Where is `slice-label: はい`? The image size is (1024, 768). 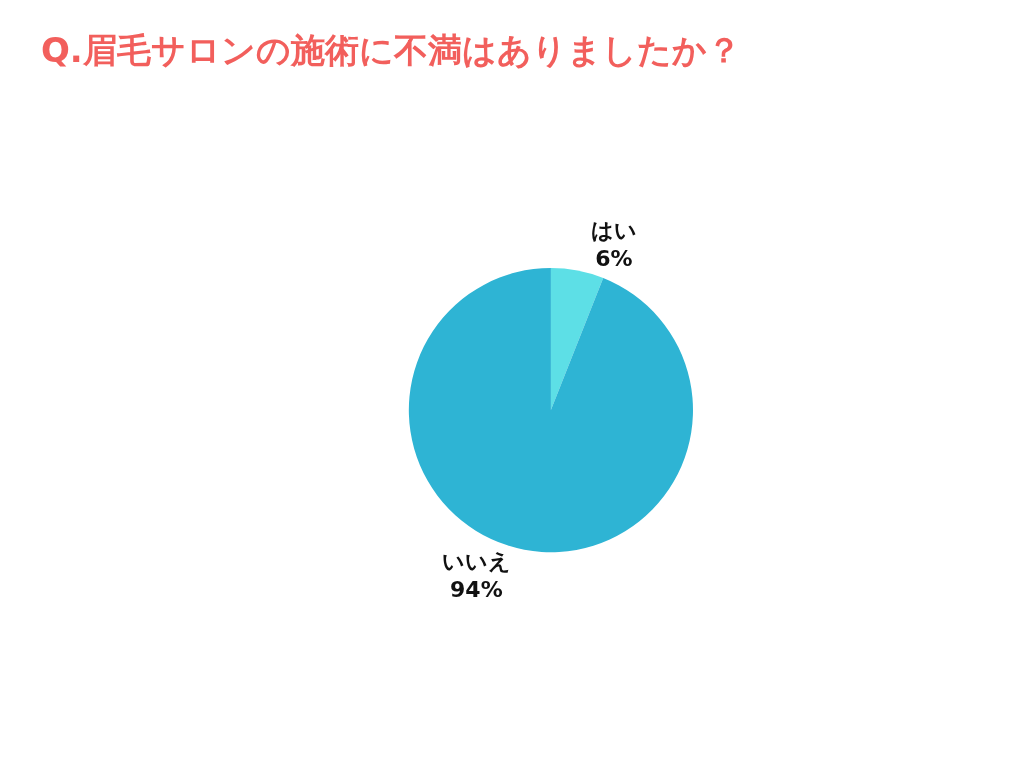
slice-label: はい is located at coordinates (613, 230).